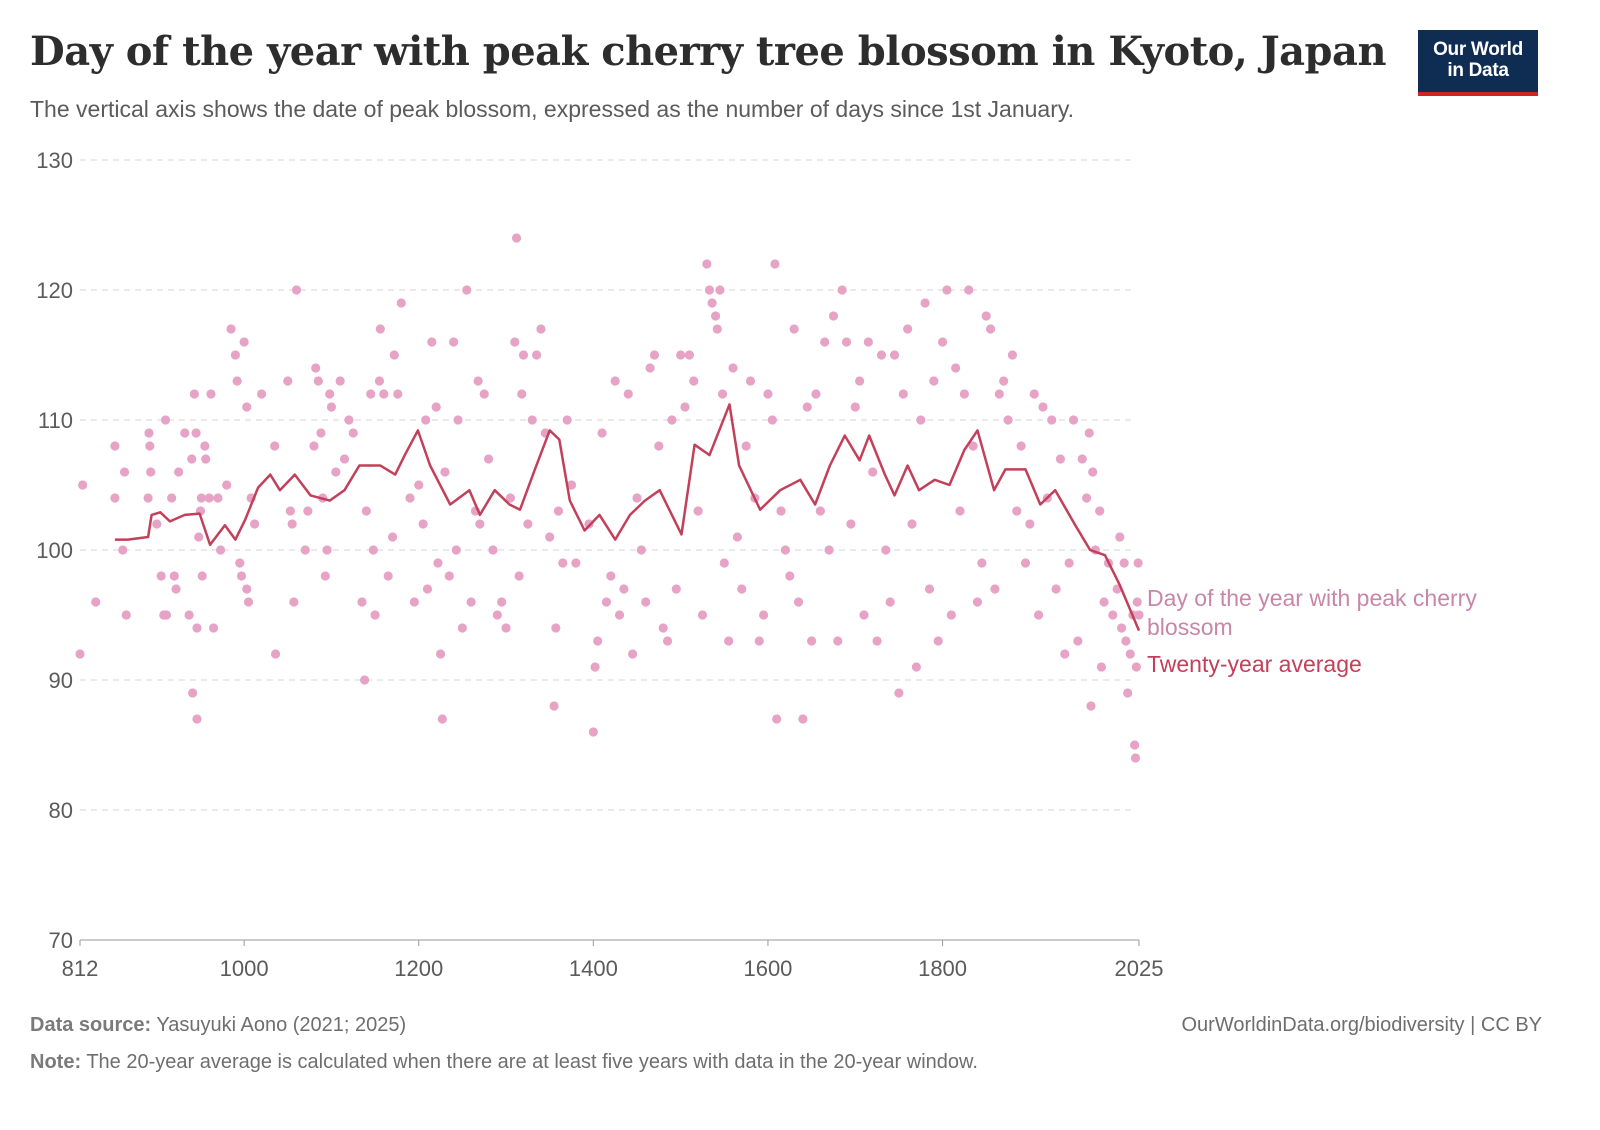  Describe the element at coordinates (54, 160) in the screenshot. I see `y-tick-label: 130` at that location.